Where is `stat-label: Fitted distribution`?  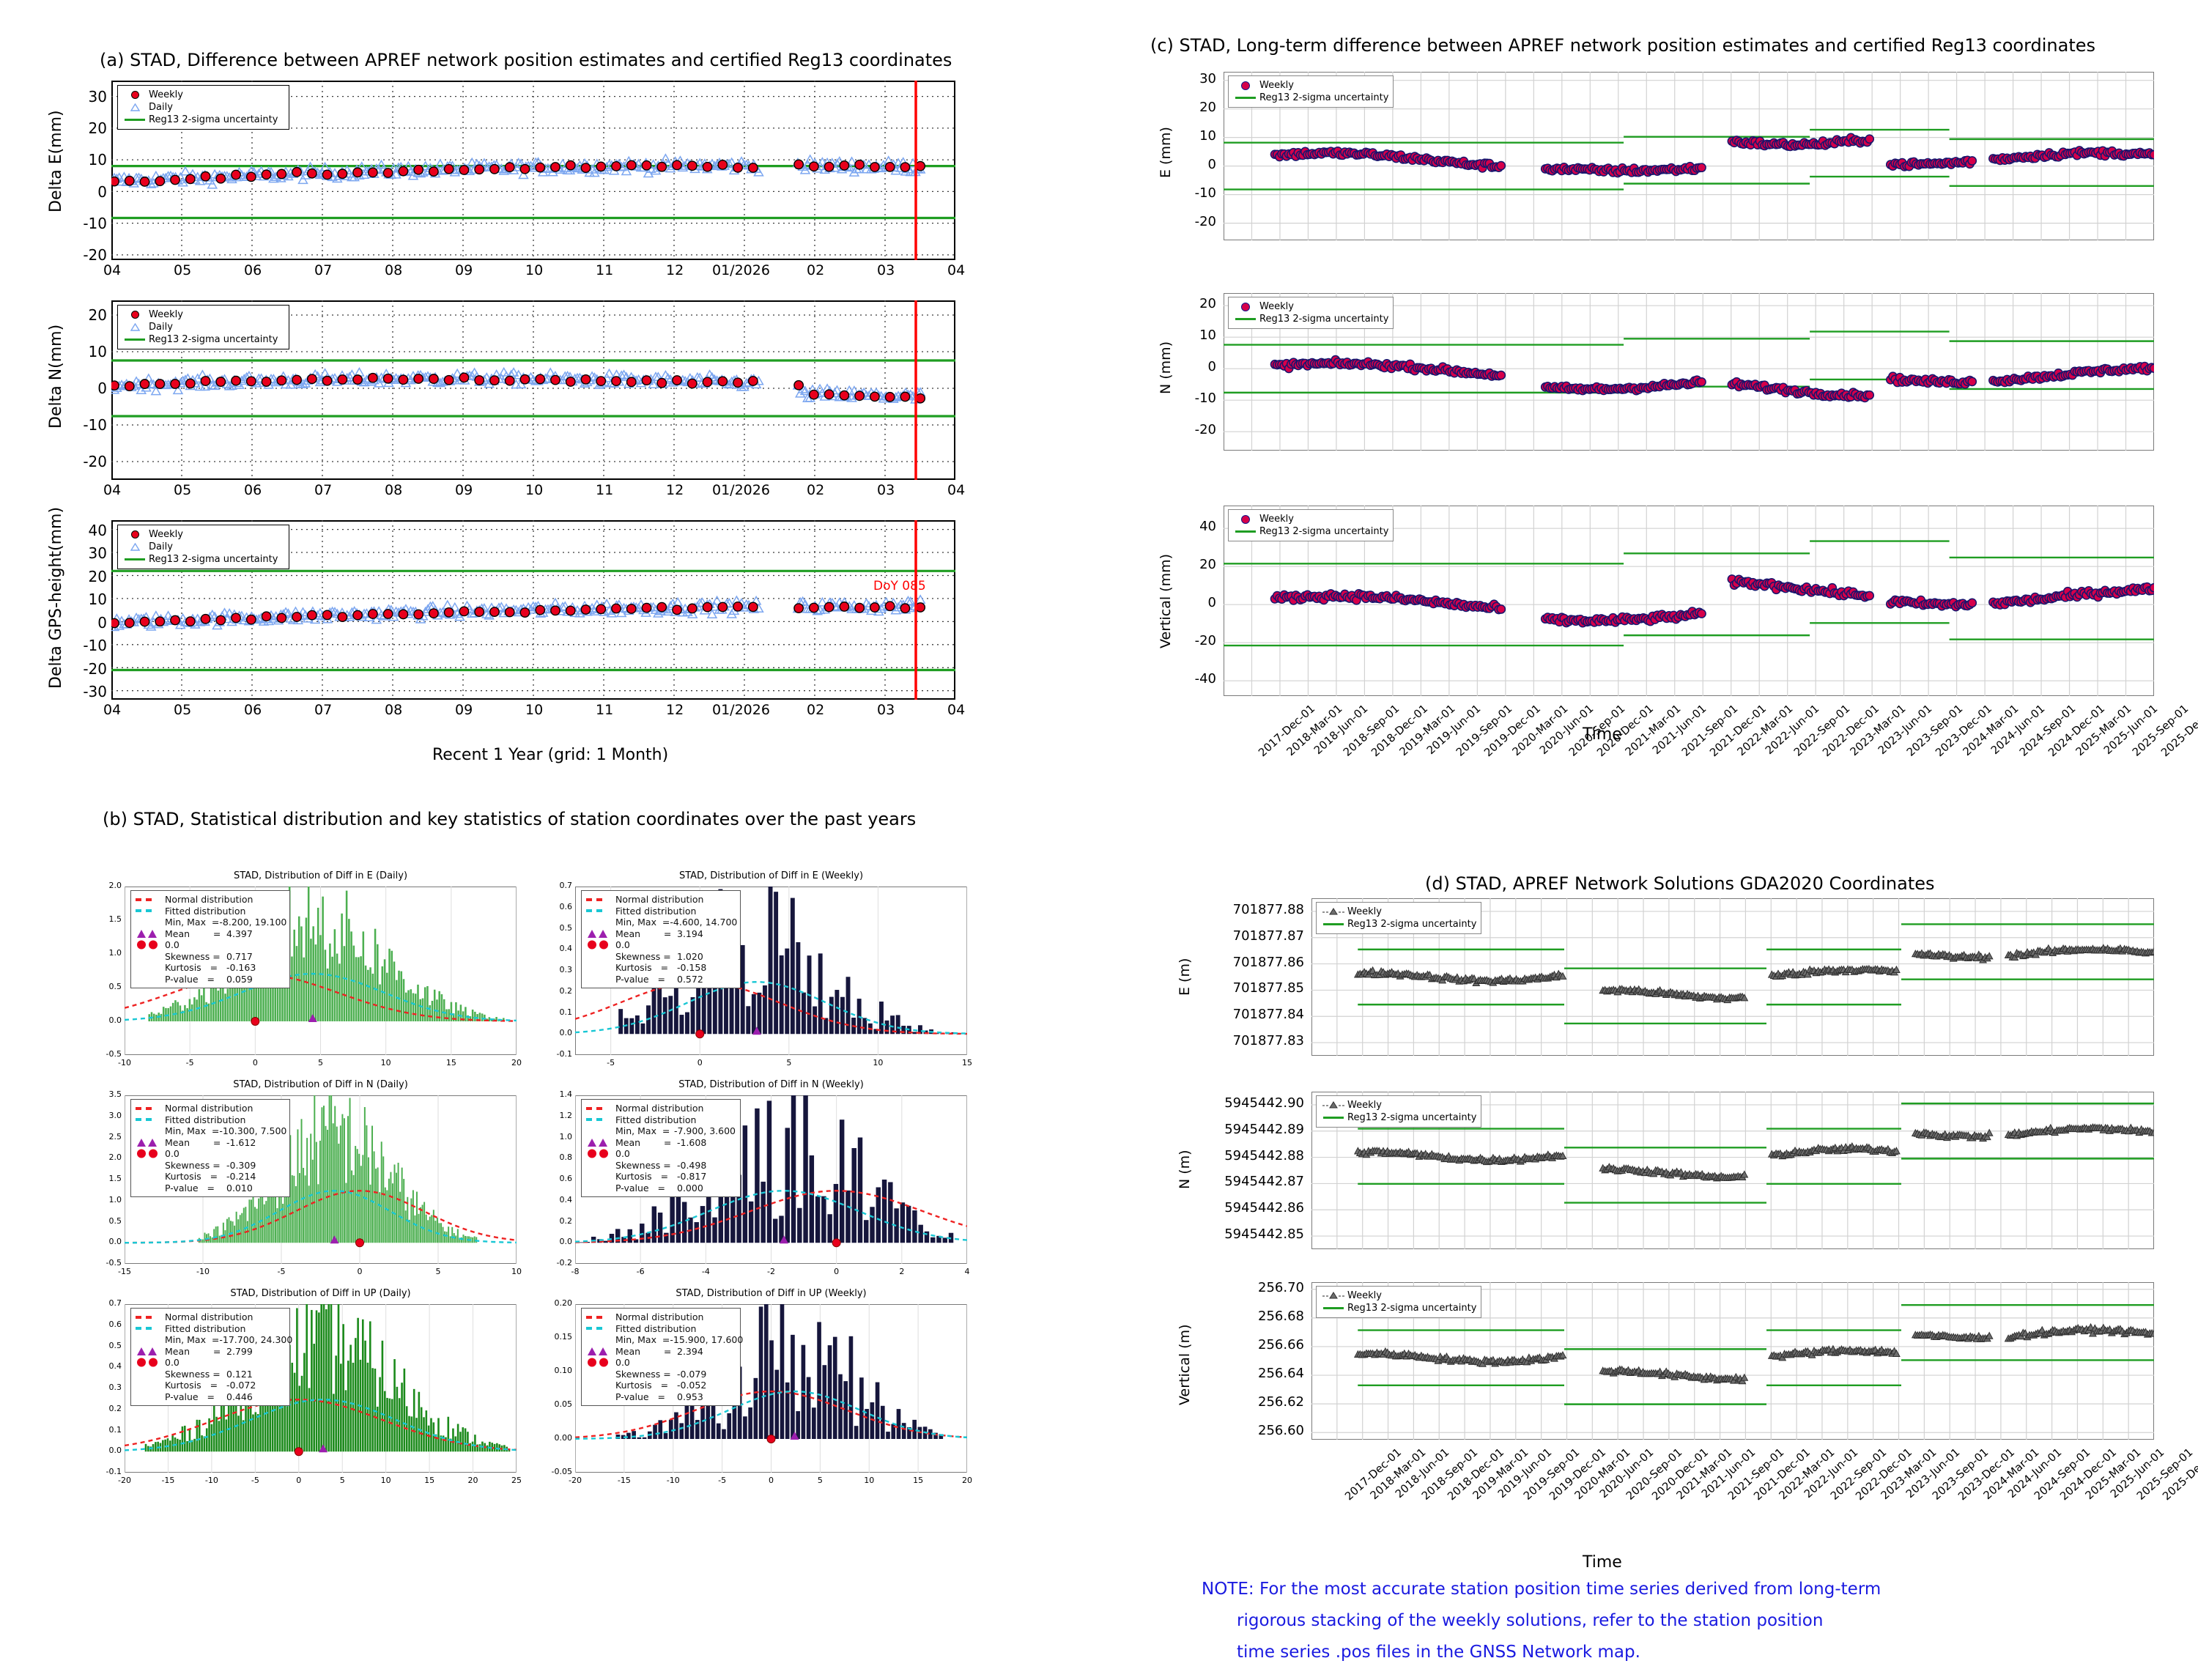 stat-label: Fitted distribution is located at coordinates (656, 1328).